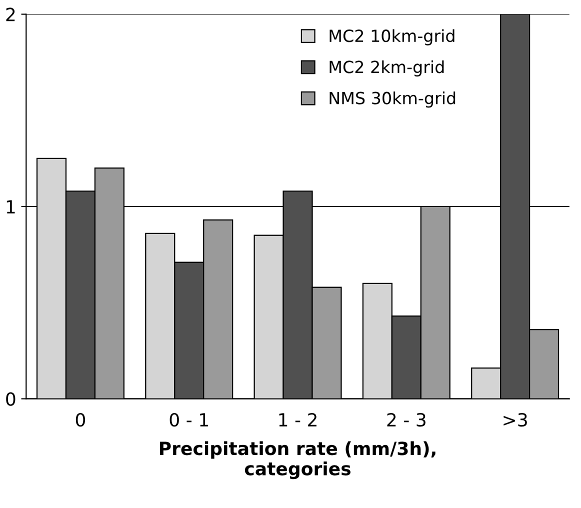  Describe the element at coordinates (392, 37) in the screenshot. I see `legend-label: MC2 10km-grid` at that location.